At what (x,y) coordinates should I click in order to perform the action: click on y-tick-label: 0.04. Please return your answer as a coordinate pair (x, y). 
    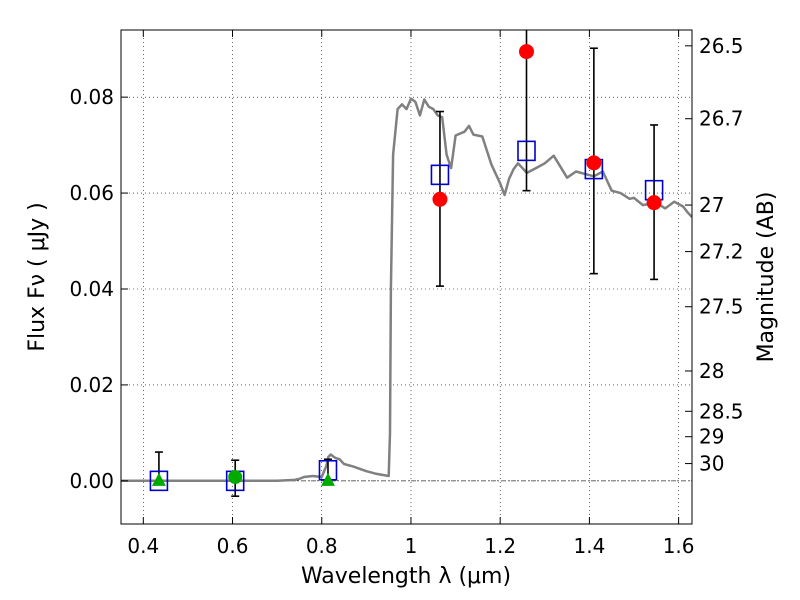
    Looking at the image, I should click on (91, 289).